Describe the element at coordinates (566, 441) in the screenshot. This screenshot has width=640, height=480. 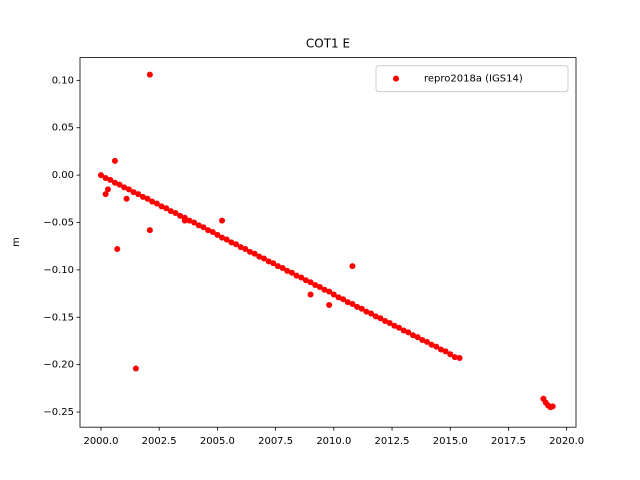
I see `x-tick-label: 2020.0` at that location.